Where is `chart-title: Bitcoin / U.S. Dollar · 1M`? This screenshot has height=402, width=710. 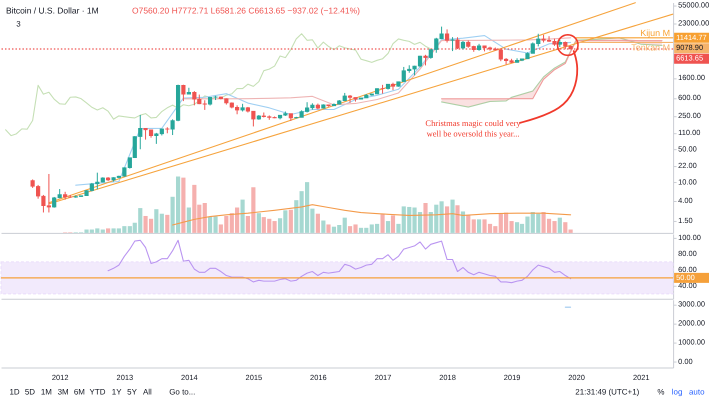
chart-title: Bitcoin / U.S. Dollar · 1M is located at coordinates (52, 11).